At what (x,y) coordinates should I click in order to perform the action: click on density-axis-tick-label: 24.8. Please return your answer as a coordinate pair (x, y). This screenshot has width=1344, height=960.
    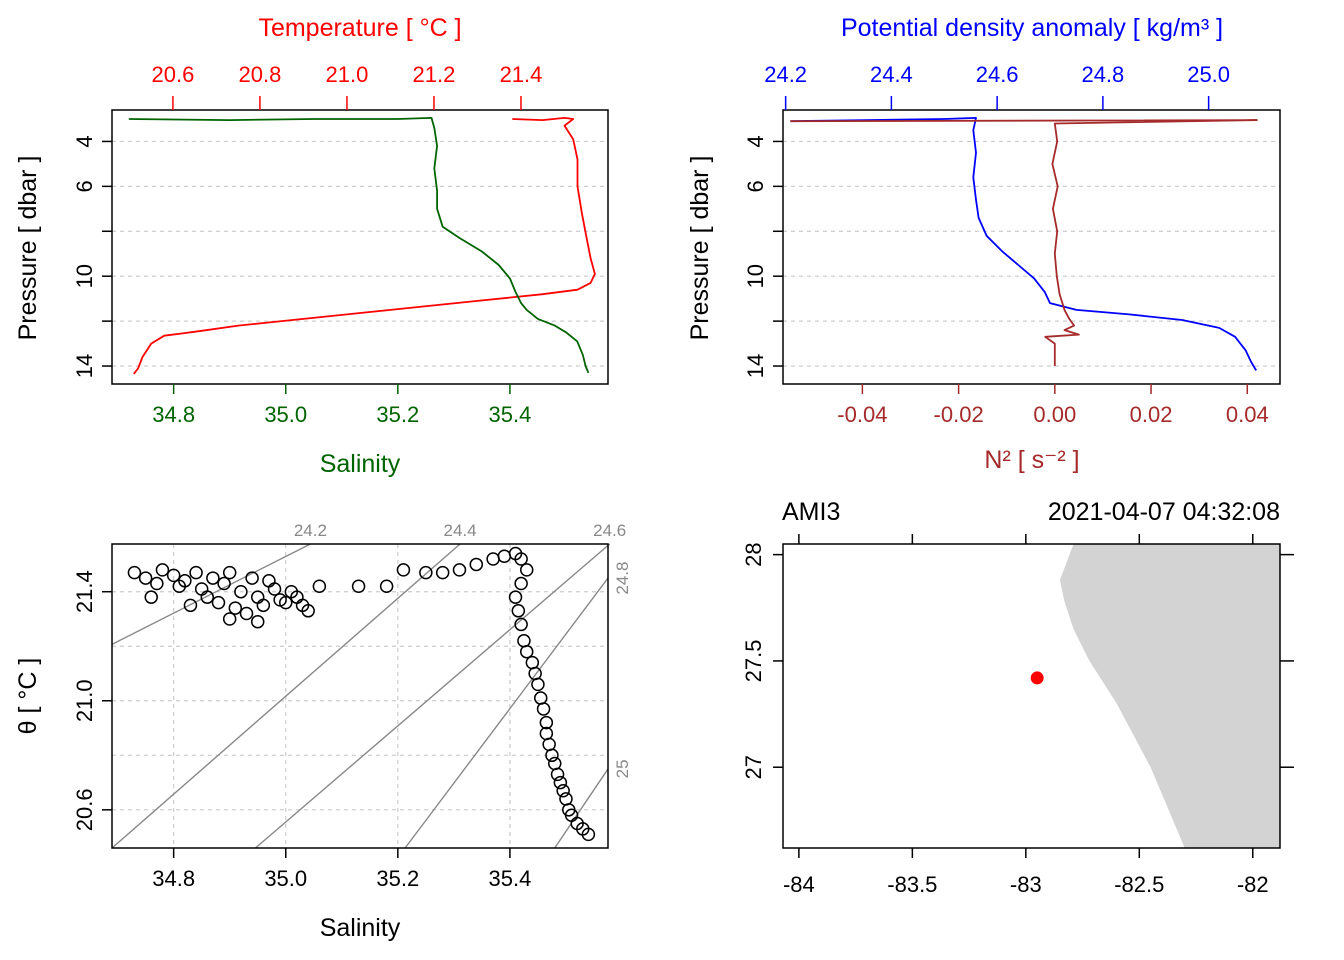
    Looking at the image, I should click on (1102, 74).